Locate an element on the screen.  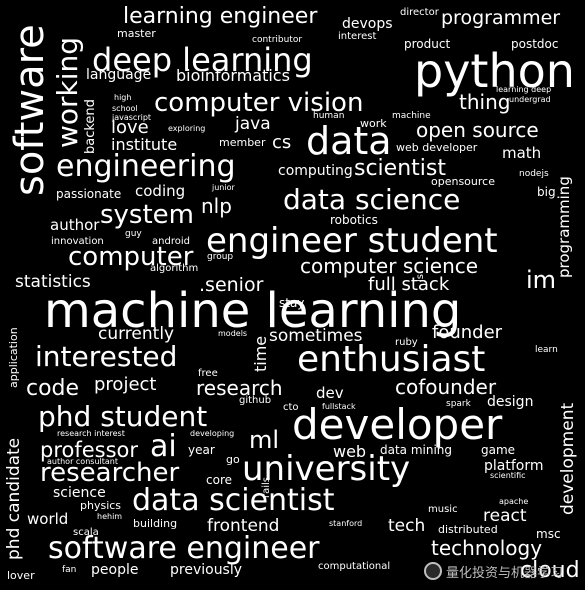
word: year is located at coordinates (201, 450).